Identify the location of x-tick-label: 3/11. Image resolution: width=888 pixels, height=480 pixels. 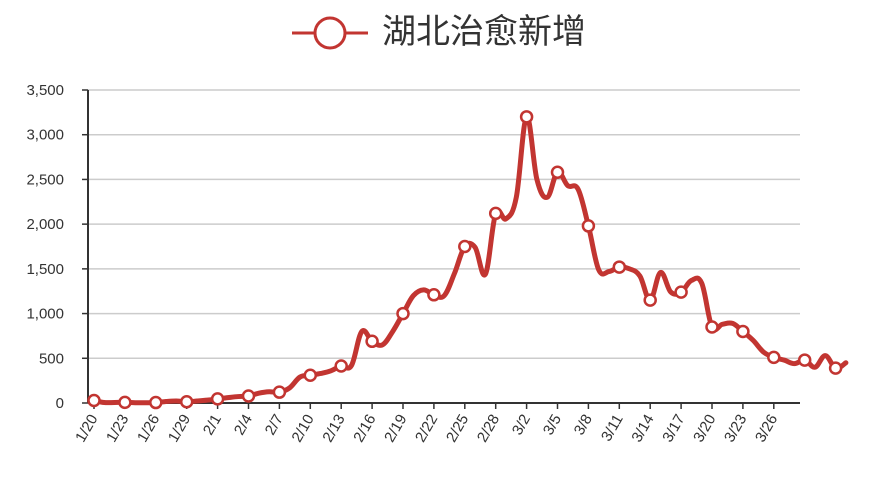
(612, 428).